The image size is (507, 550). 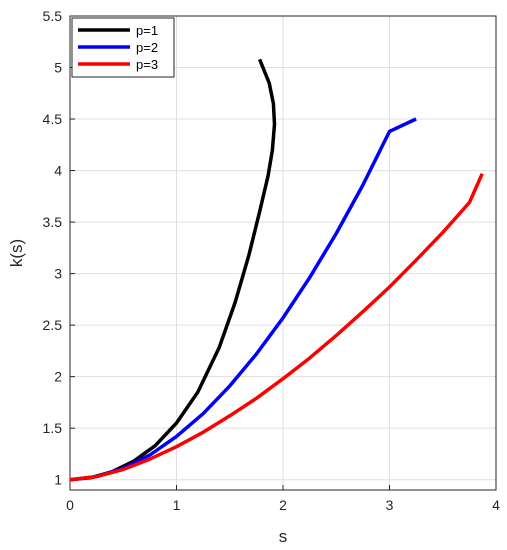 What do you see at coordinates (16, 253) in the screenshot?
I see `y-axis-label: k(s)` at bounding box center [16, 253].